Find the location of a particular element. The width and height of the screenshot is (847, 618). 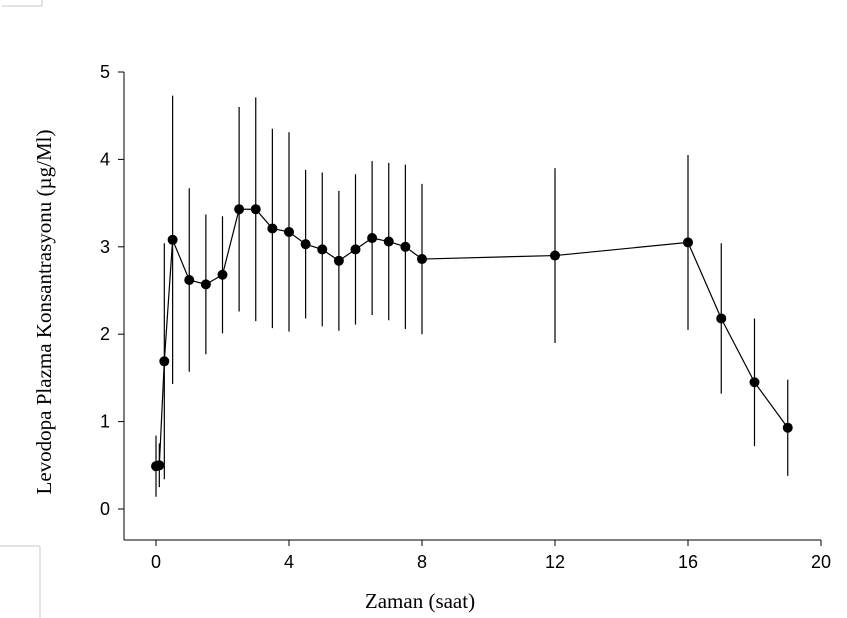

y-tick-label: 4 is located at coordinates (105, 159).